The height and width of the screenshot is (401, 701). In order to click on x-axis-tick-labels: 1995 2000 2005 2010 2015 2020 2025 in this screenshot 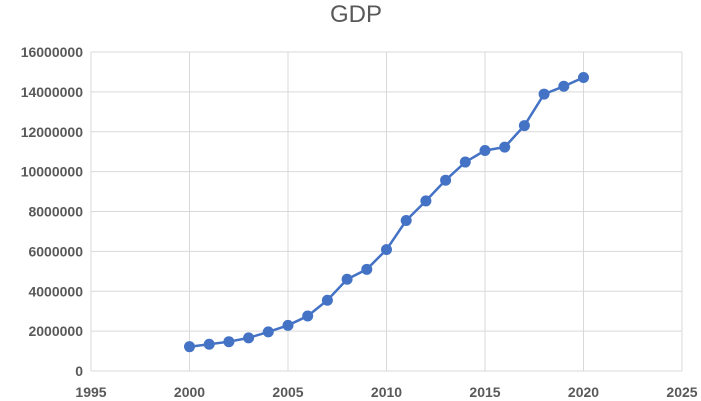, I will do `click(386, 392)`.